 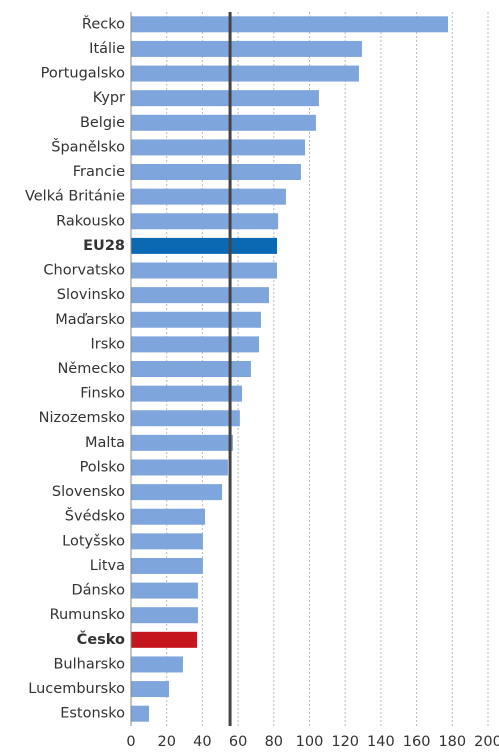 I want to click on y-tick-label: Velká Británie, so click(x=75, y=197).